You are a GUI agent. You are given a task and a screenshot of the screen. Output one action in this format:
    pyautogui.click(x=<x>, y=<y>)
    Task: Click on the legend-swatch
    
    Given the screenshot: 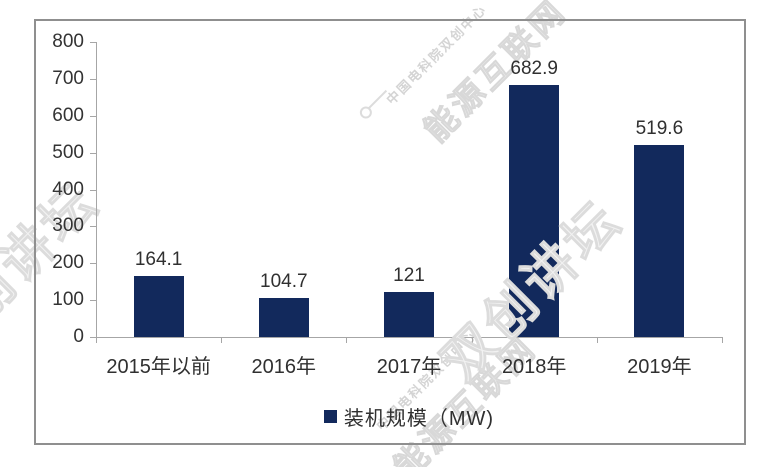 What is the action you would take?
    pyautogui.click(x=330, y=416)
    